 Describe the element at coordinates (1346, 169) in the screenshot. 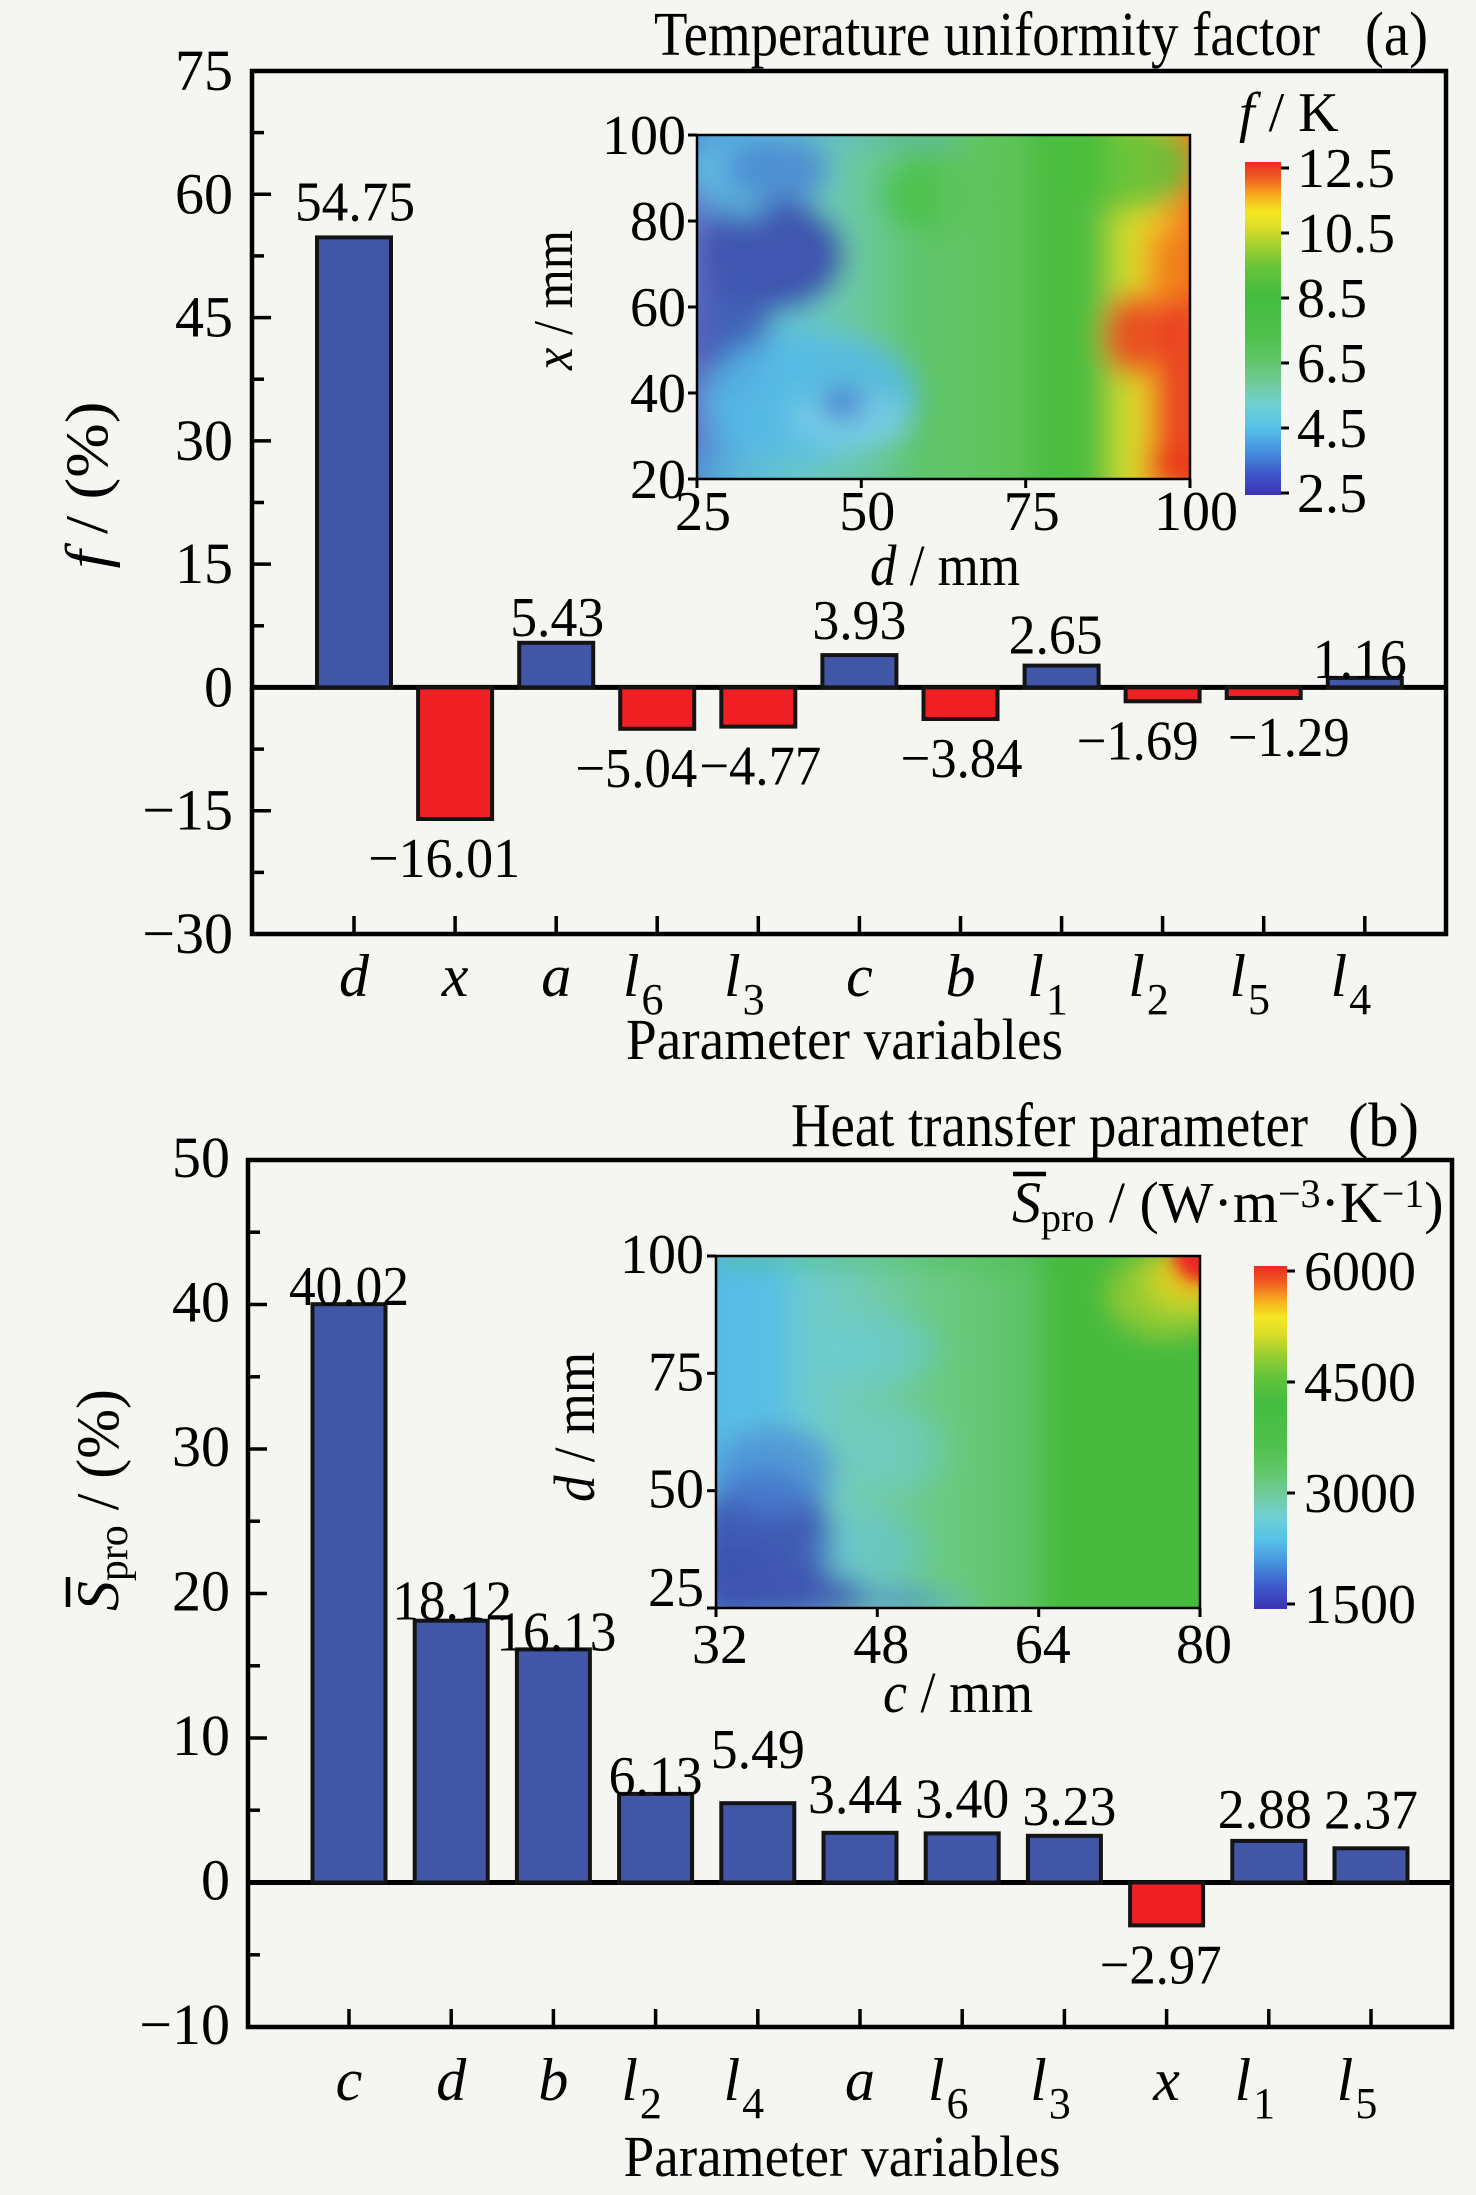

I see `svg-text: 12.5` at that location.